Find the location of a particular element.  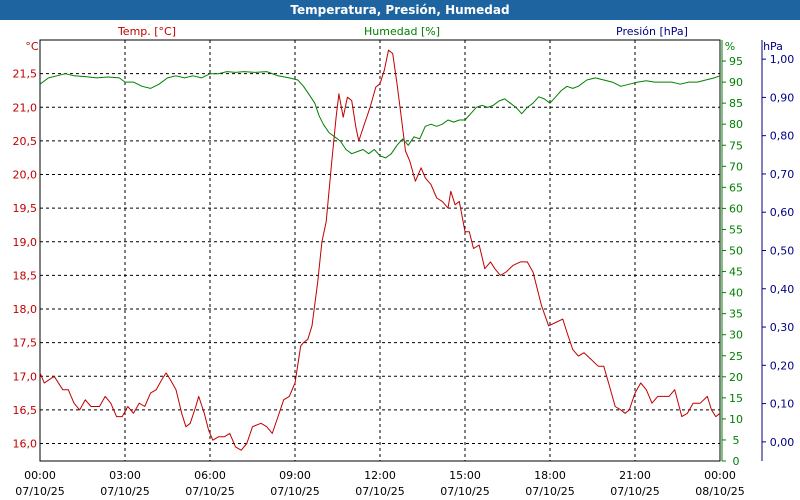

pres-tick-label: 0,50 is located at coordinates (782, 251).